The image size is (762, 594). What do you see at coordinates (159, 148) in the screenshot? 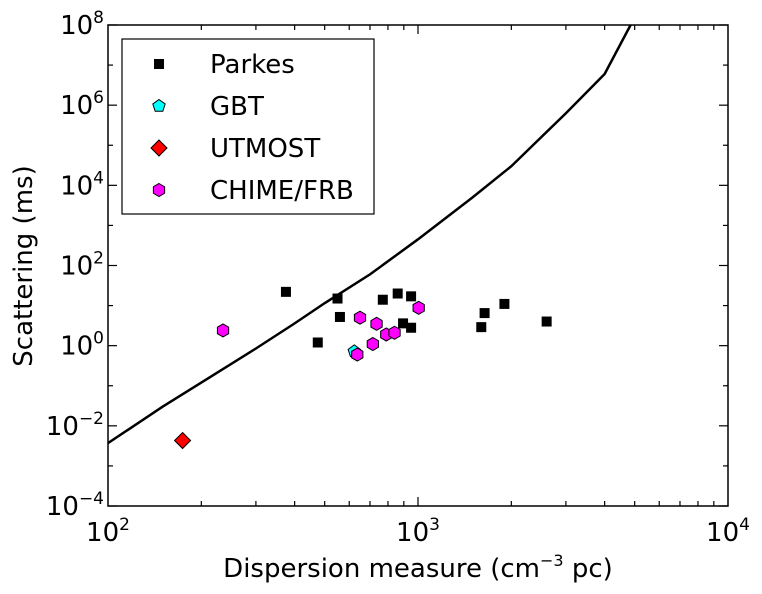
I see `legend-marker-utmost` at bounding box center [159, 148].